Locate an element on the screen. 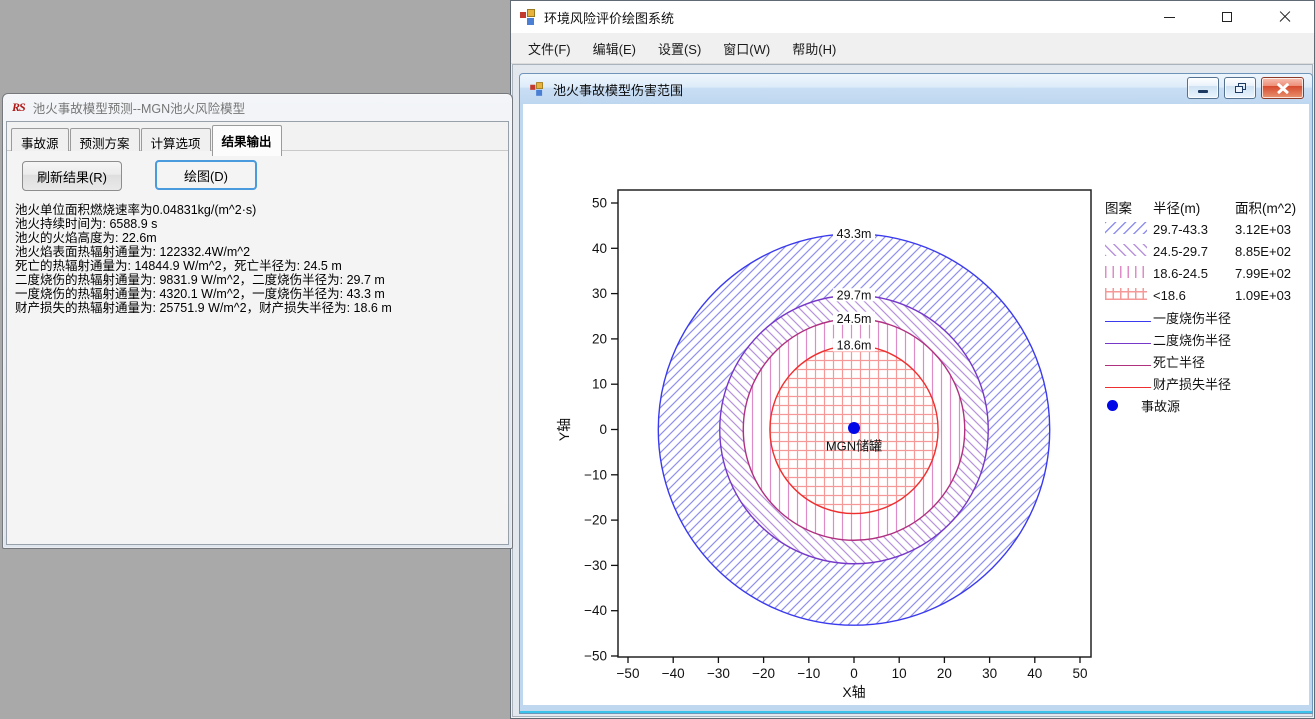  menu-item-window: 窗口(W) is located at coordinates (747, 49).